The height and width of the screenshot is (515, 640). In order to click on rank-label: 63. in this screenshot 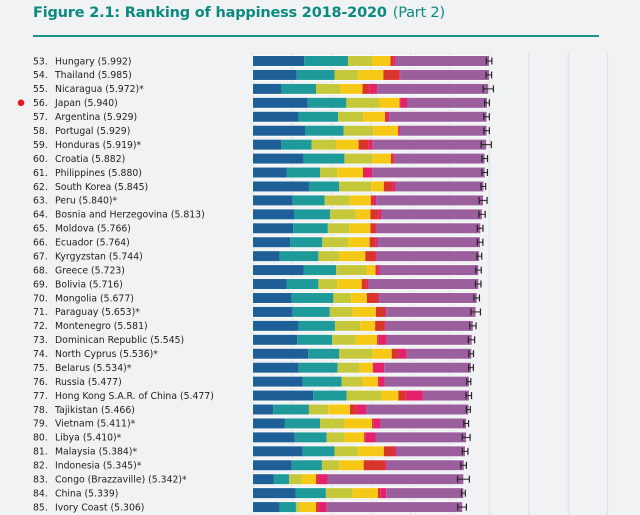, I will do `click(40, 201)`.